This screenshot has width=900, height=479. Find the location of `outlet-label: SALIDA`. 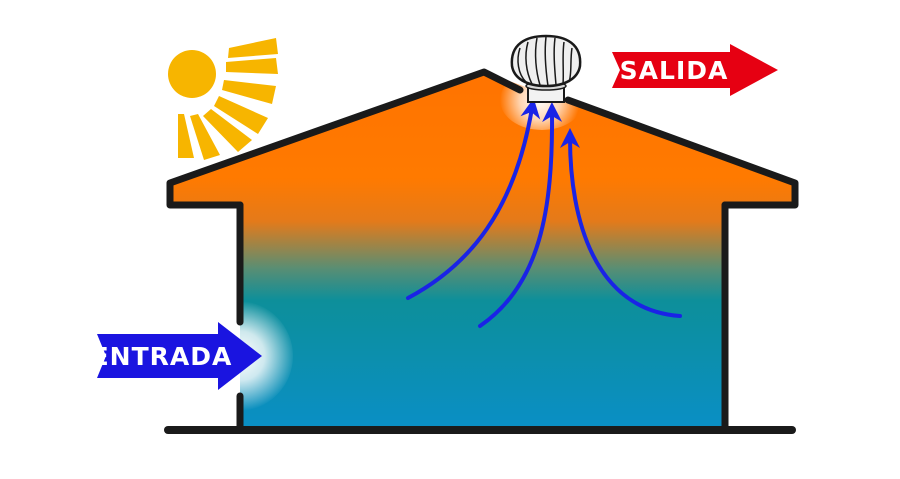

outlet-label: SALIDA is located at coordinates (674, 70).